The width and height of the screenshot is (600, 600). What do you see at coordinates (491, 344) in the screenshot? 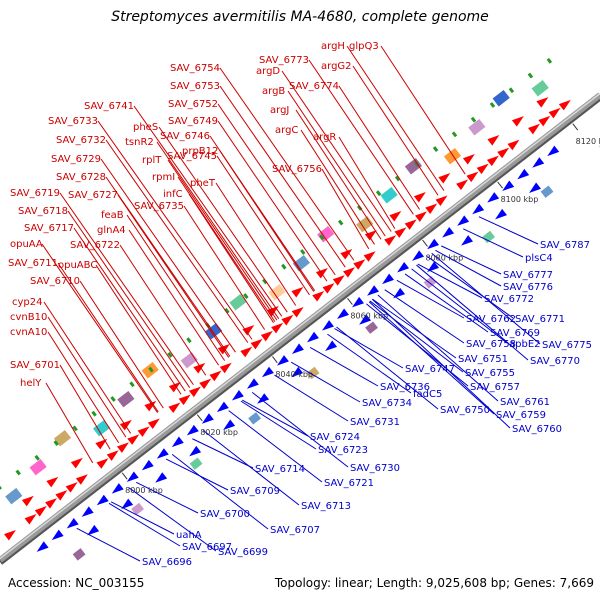
I see `reverse-gene-label: SAV_6758` at bounding box center [491, 344].